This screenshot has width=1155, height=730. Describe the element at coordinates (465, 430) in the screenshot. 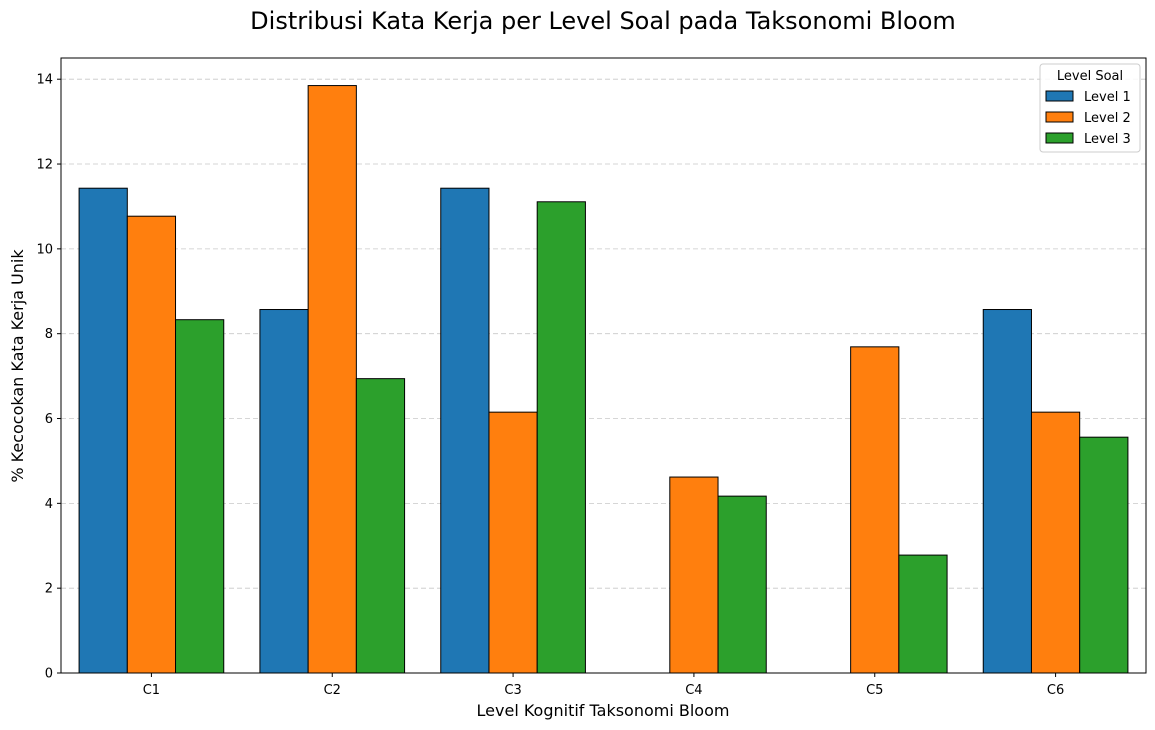

I see `bar-level-1-c3` at that location.